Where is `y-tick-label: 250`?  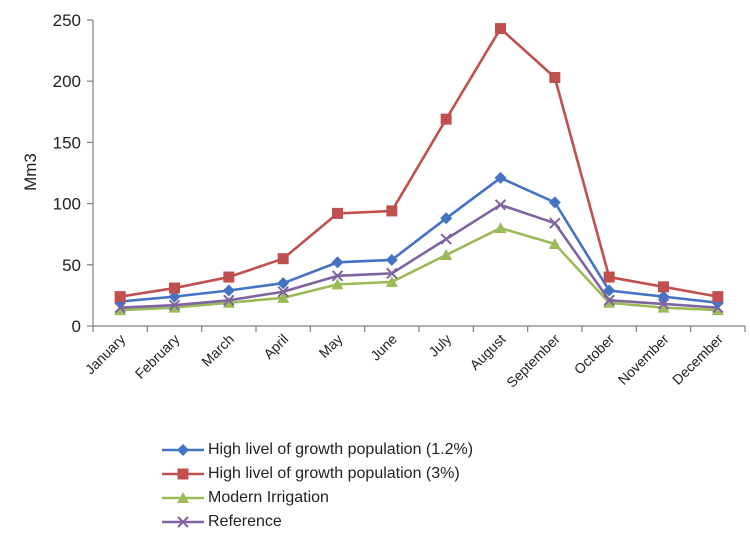
y-tick-label: 250 is located at coordinates (67, 20).